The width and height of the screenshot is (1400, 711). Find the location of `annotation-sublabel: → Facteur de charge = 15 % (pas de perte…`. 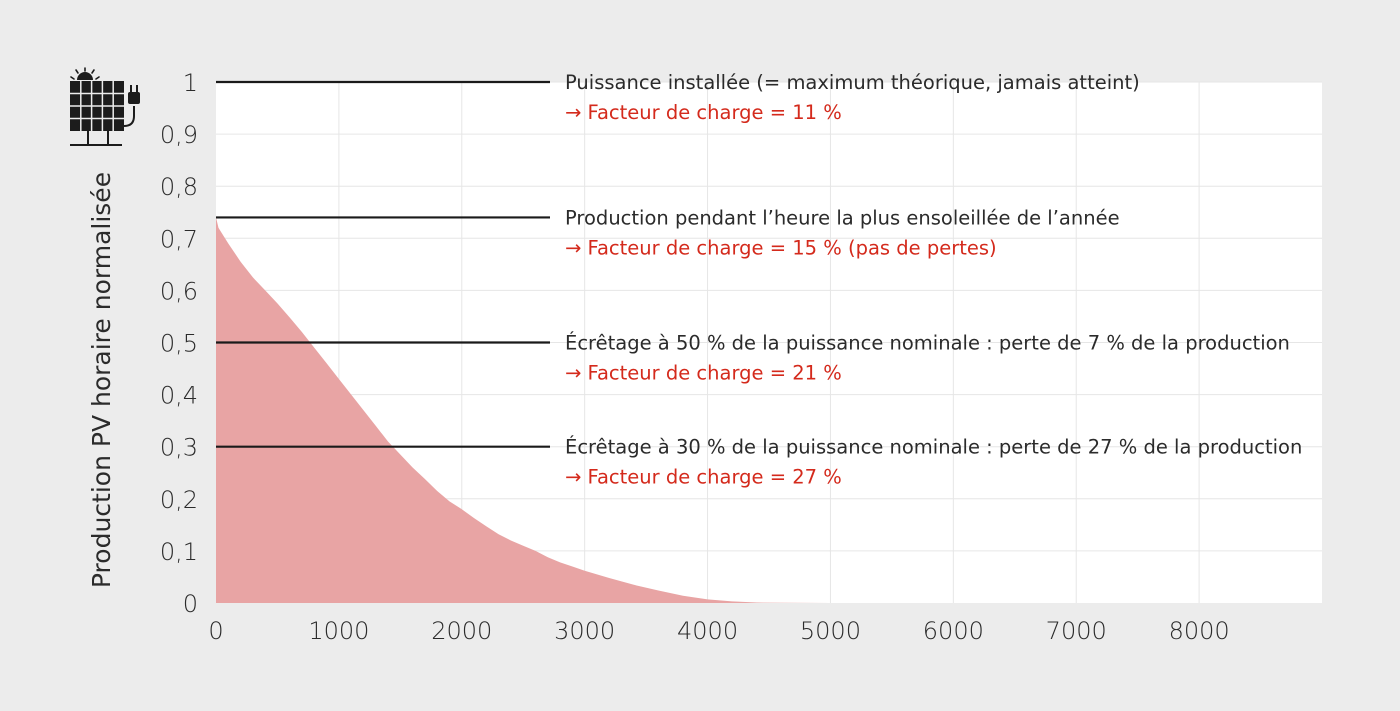

annotation-sublabel: → Facteur de charge = 15 % (pas de perte… is located at coordinates (781, 247).